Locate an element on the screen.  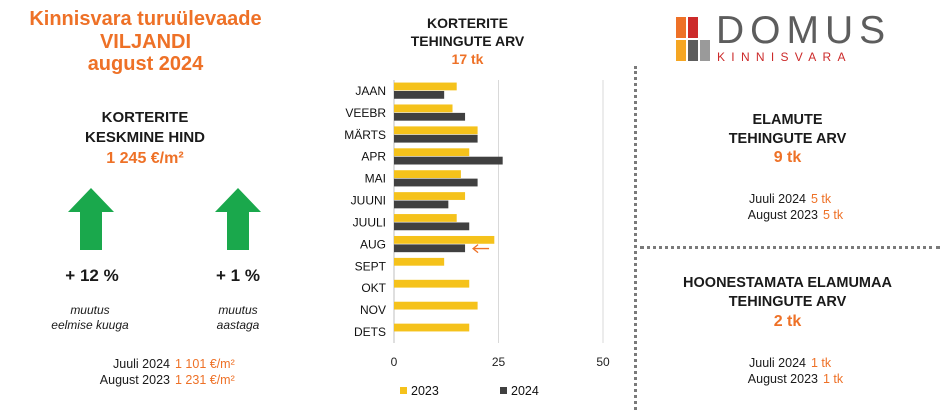
land-compare-label: Juuli 2024 is located at coordinates (777, 363).